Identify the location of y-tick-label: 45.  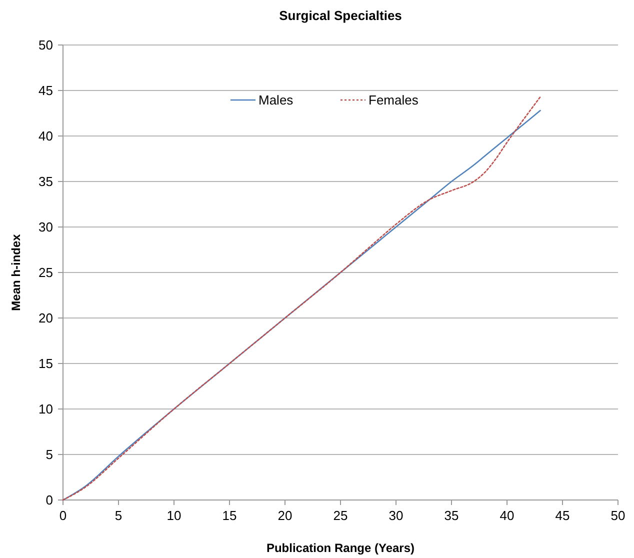
(45, 90).